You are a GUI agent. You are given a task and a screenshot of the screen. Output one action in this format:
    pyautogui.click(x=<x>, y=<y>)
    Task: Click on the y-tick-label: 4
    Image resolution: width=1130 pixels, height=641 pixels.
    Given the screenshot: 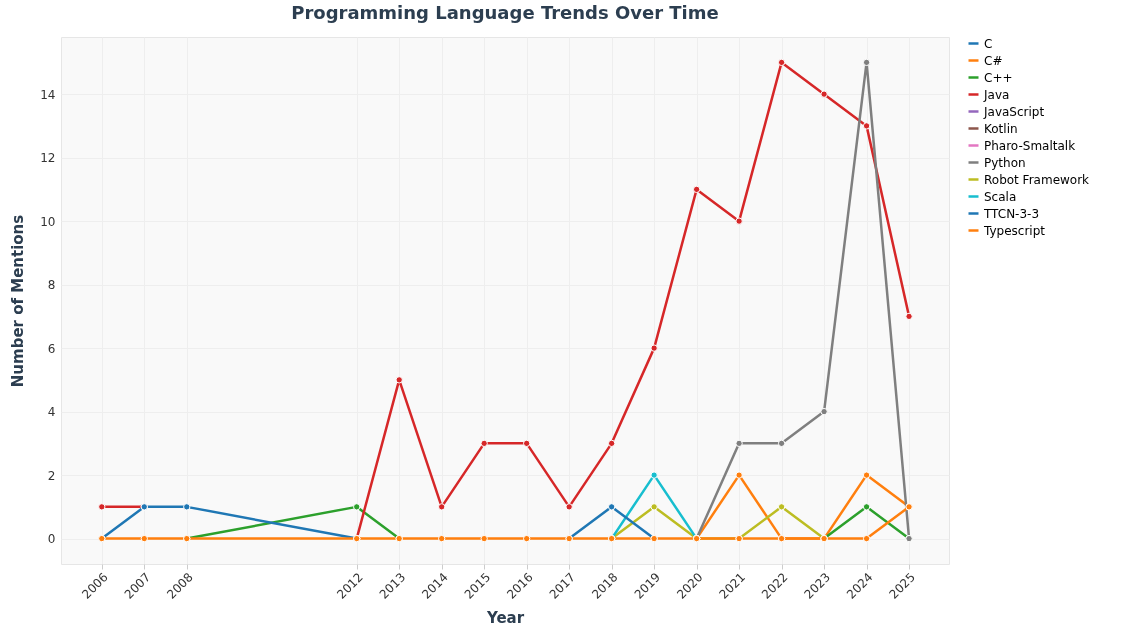 What is the action you would take?
    pyautogui.click(x=51, y=412)
    